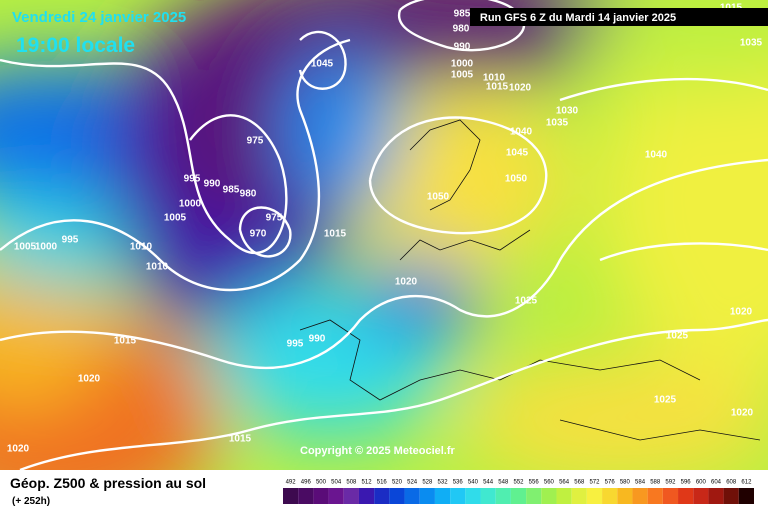 This screenshot has height=512, width=768. I want to click on legend-label: 520, so click(397, 483).